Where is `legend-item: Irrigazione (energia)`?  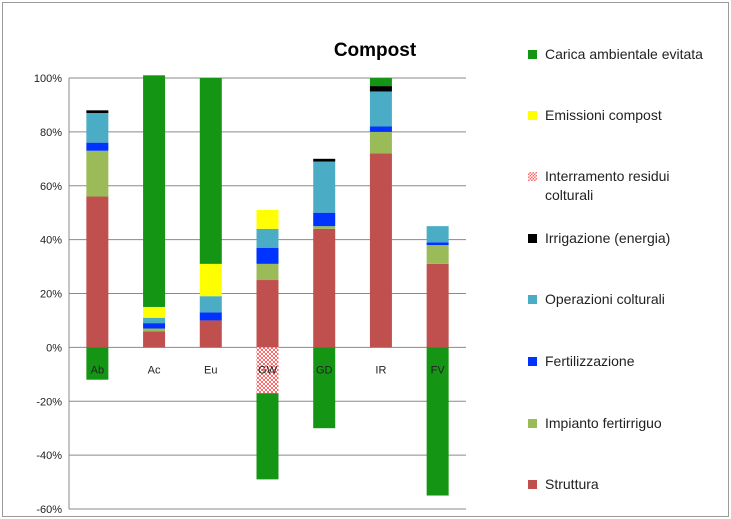 legend-item: Irrigazione (energia) is located at coordinates (621, 238).